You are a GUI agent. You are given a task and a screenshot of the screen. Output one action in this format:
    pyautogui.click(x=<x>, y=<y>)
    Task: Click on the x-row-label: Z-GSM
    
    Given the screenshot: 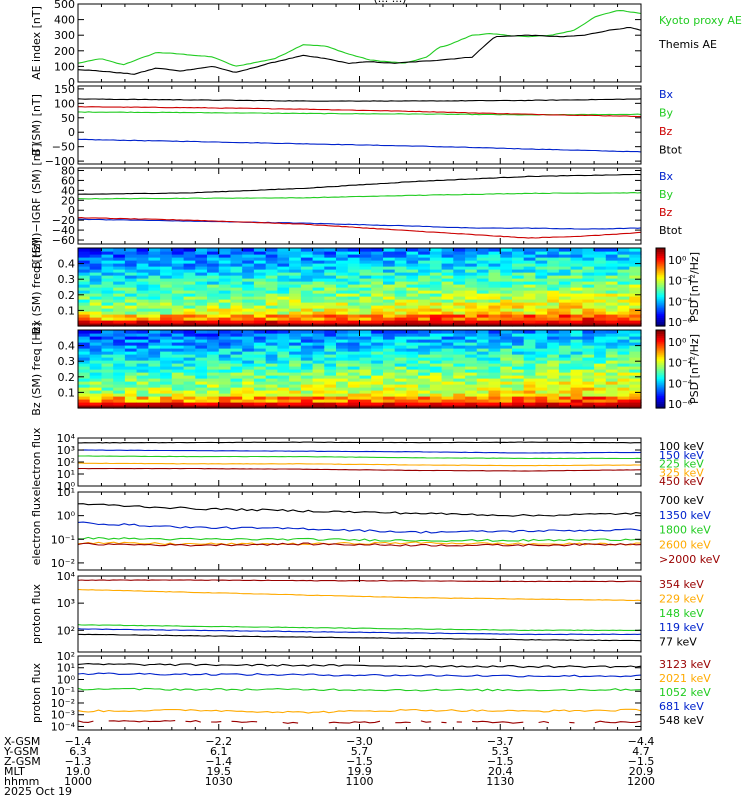 What is the action you would take?
    pyautogui.click(x=22, y=761)
    